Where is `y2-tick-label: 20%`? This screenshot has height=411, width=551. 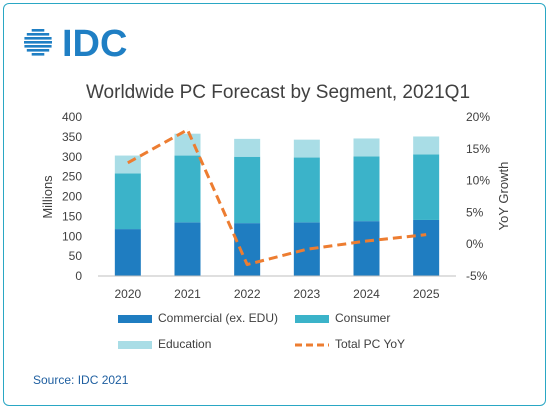 y2-tick-label: 20% is located at coordinates (478, 117).